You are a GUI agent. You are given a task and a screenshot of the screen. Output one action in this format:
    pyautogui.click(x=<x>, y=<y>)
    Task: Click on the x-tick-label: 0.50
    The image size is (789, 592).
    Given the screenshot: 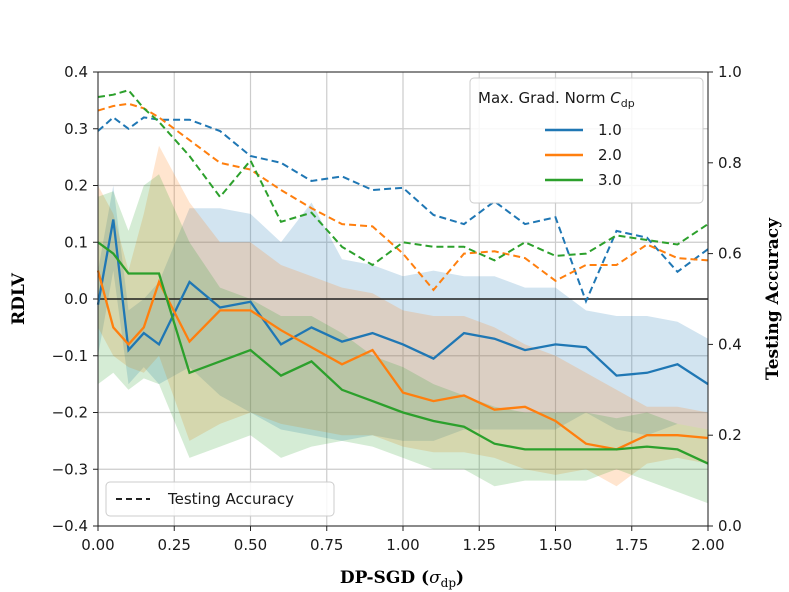 What is the action you would take?
    pyautogui.click(x=250, y=545)
    